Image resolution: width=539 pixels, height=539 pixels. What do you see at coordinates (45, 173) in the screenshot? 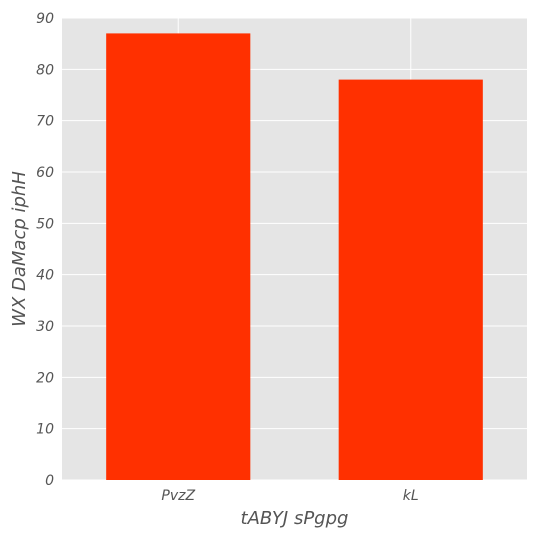
I see `y-tick-label: 60` at bounding box center [45, 173].